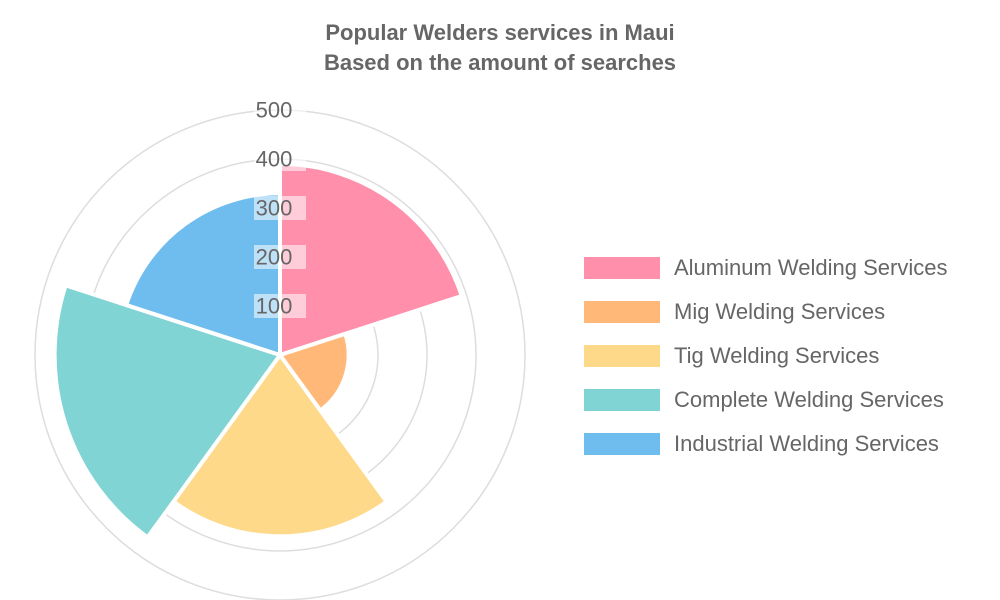 This screenshot has width=1000, height=600. I want to click on legend-item: Aluminum Welding Services, so click(765, 268).